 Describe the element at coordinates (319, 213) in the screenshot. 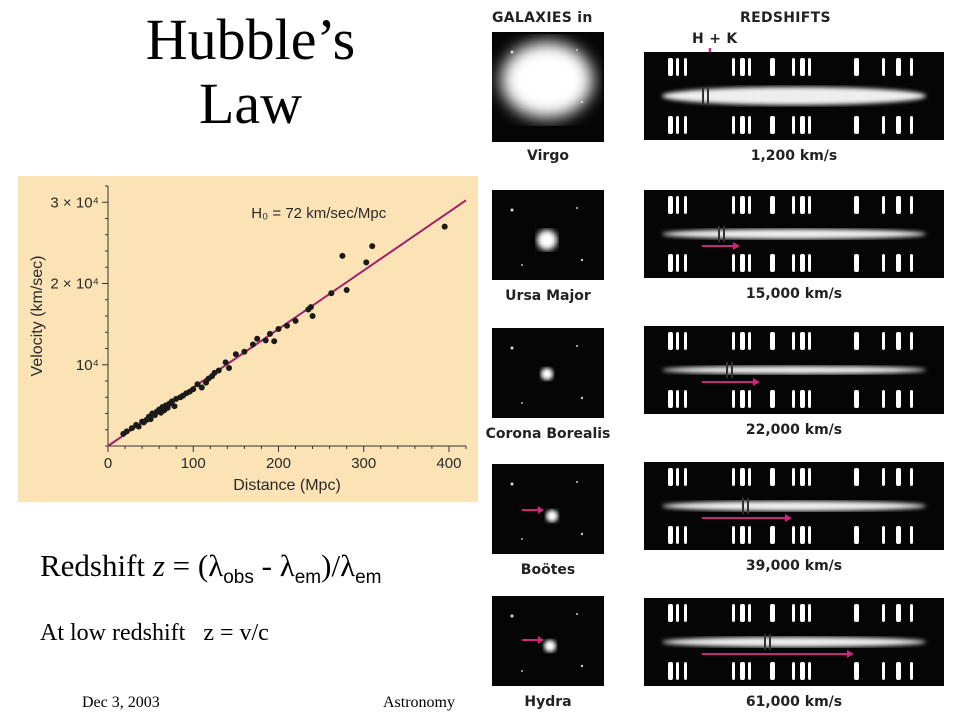

I see `hubble-constant-annotation: H₀ = 72 km/sec/Mpc` at that location.